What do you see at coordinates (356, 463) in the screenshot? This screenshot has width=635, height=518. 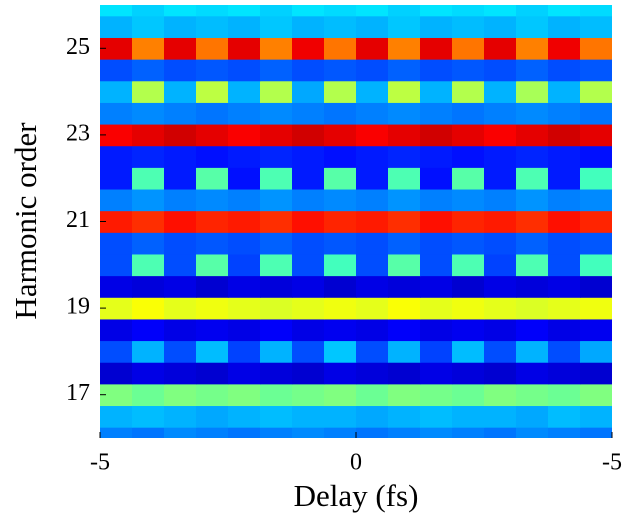 I see `x-tick-label: 0` at bounding box center [356, 463].